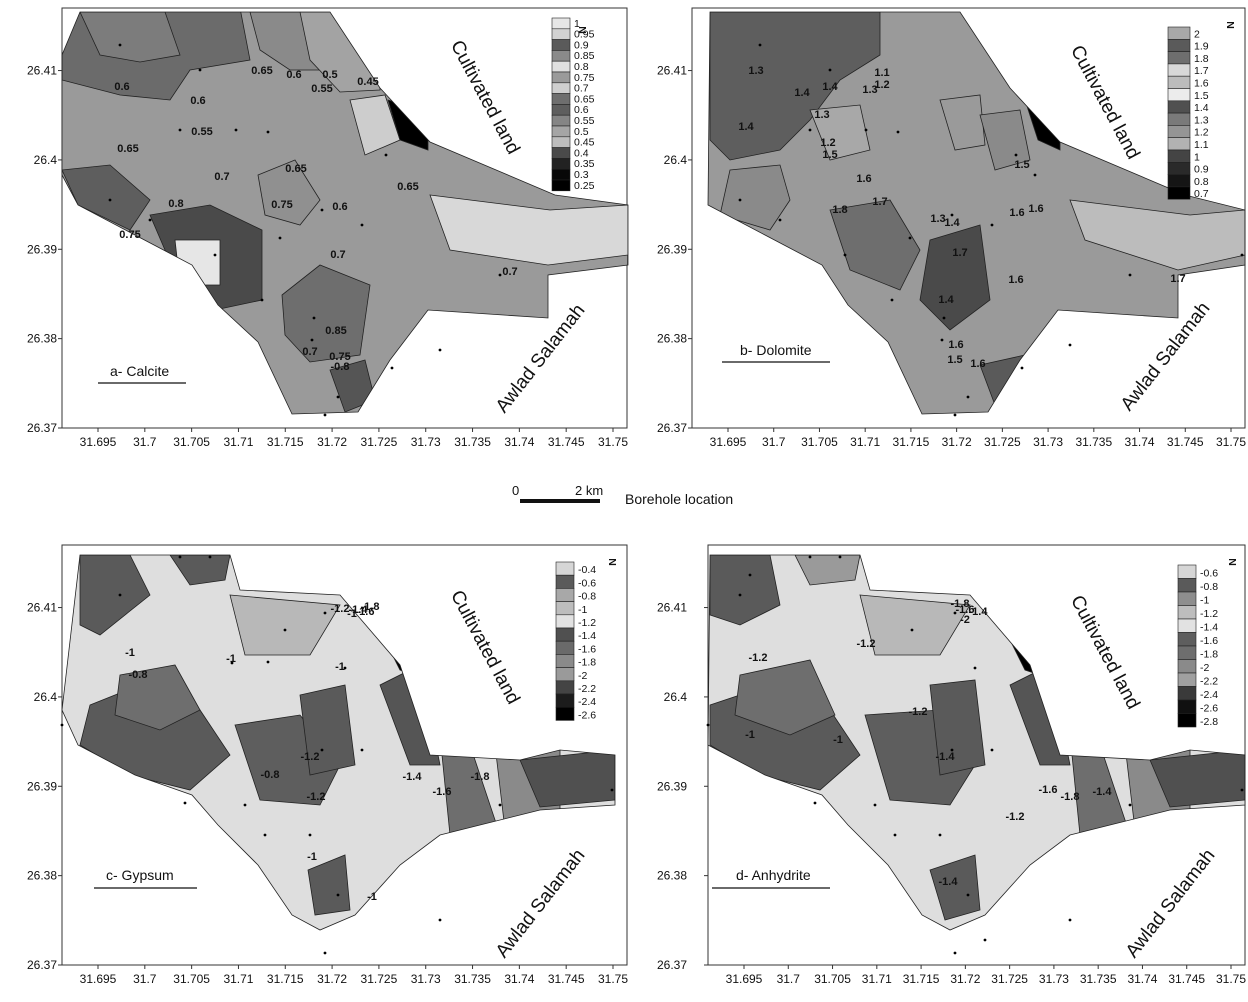  Describe the element at coordinates (584, 186) in the screenshot. I see `legend-label: 0.25` at that location.